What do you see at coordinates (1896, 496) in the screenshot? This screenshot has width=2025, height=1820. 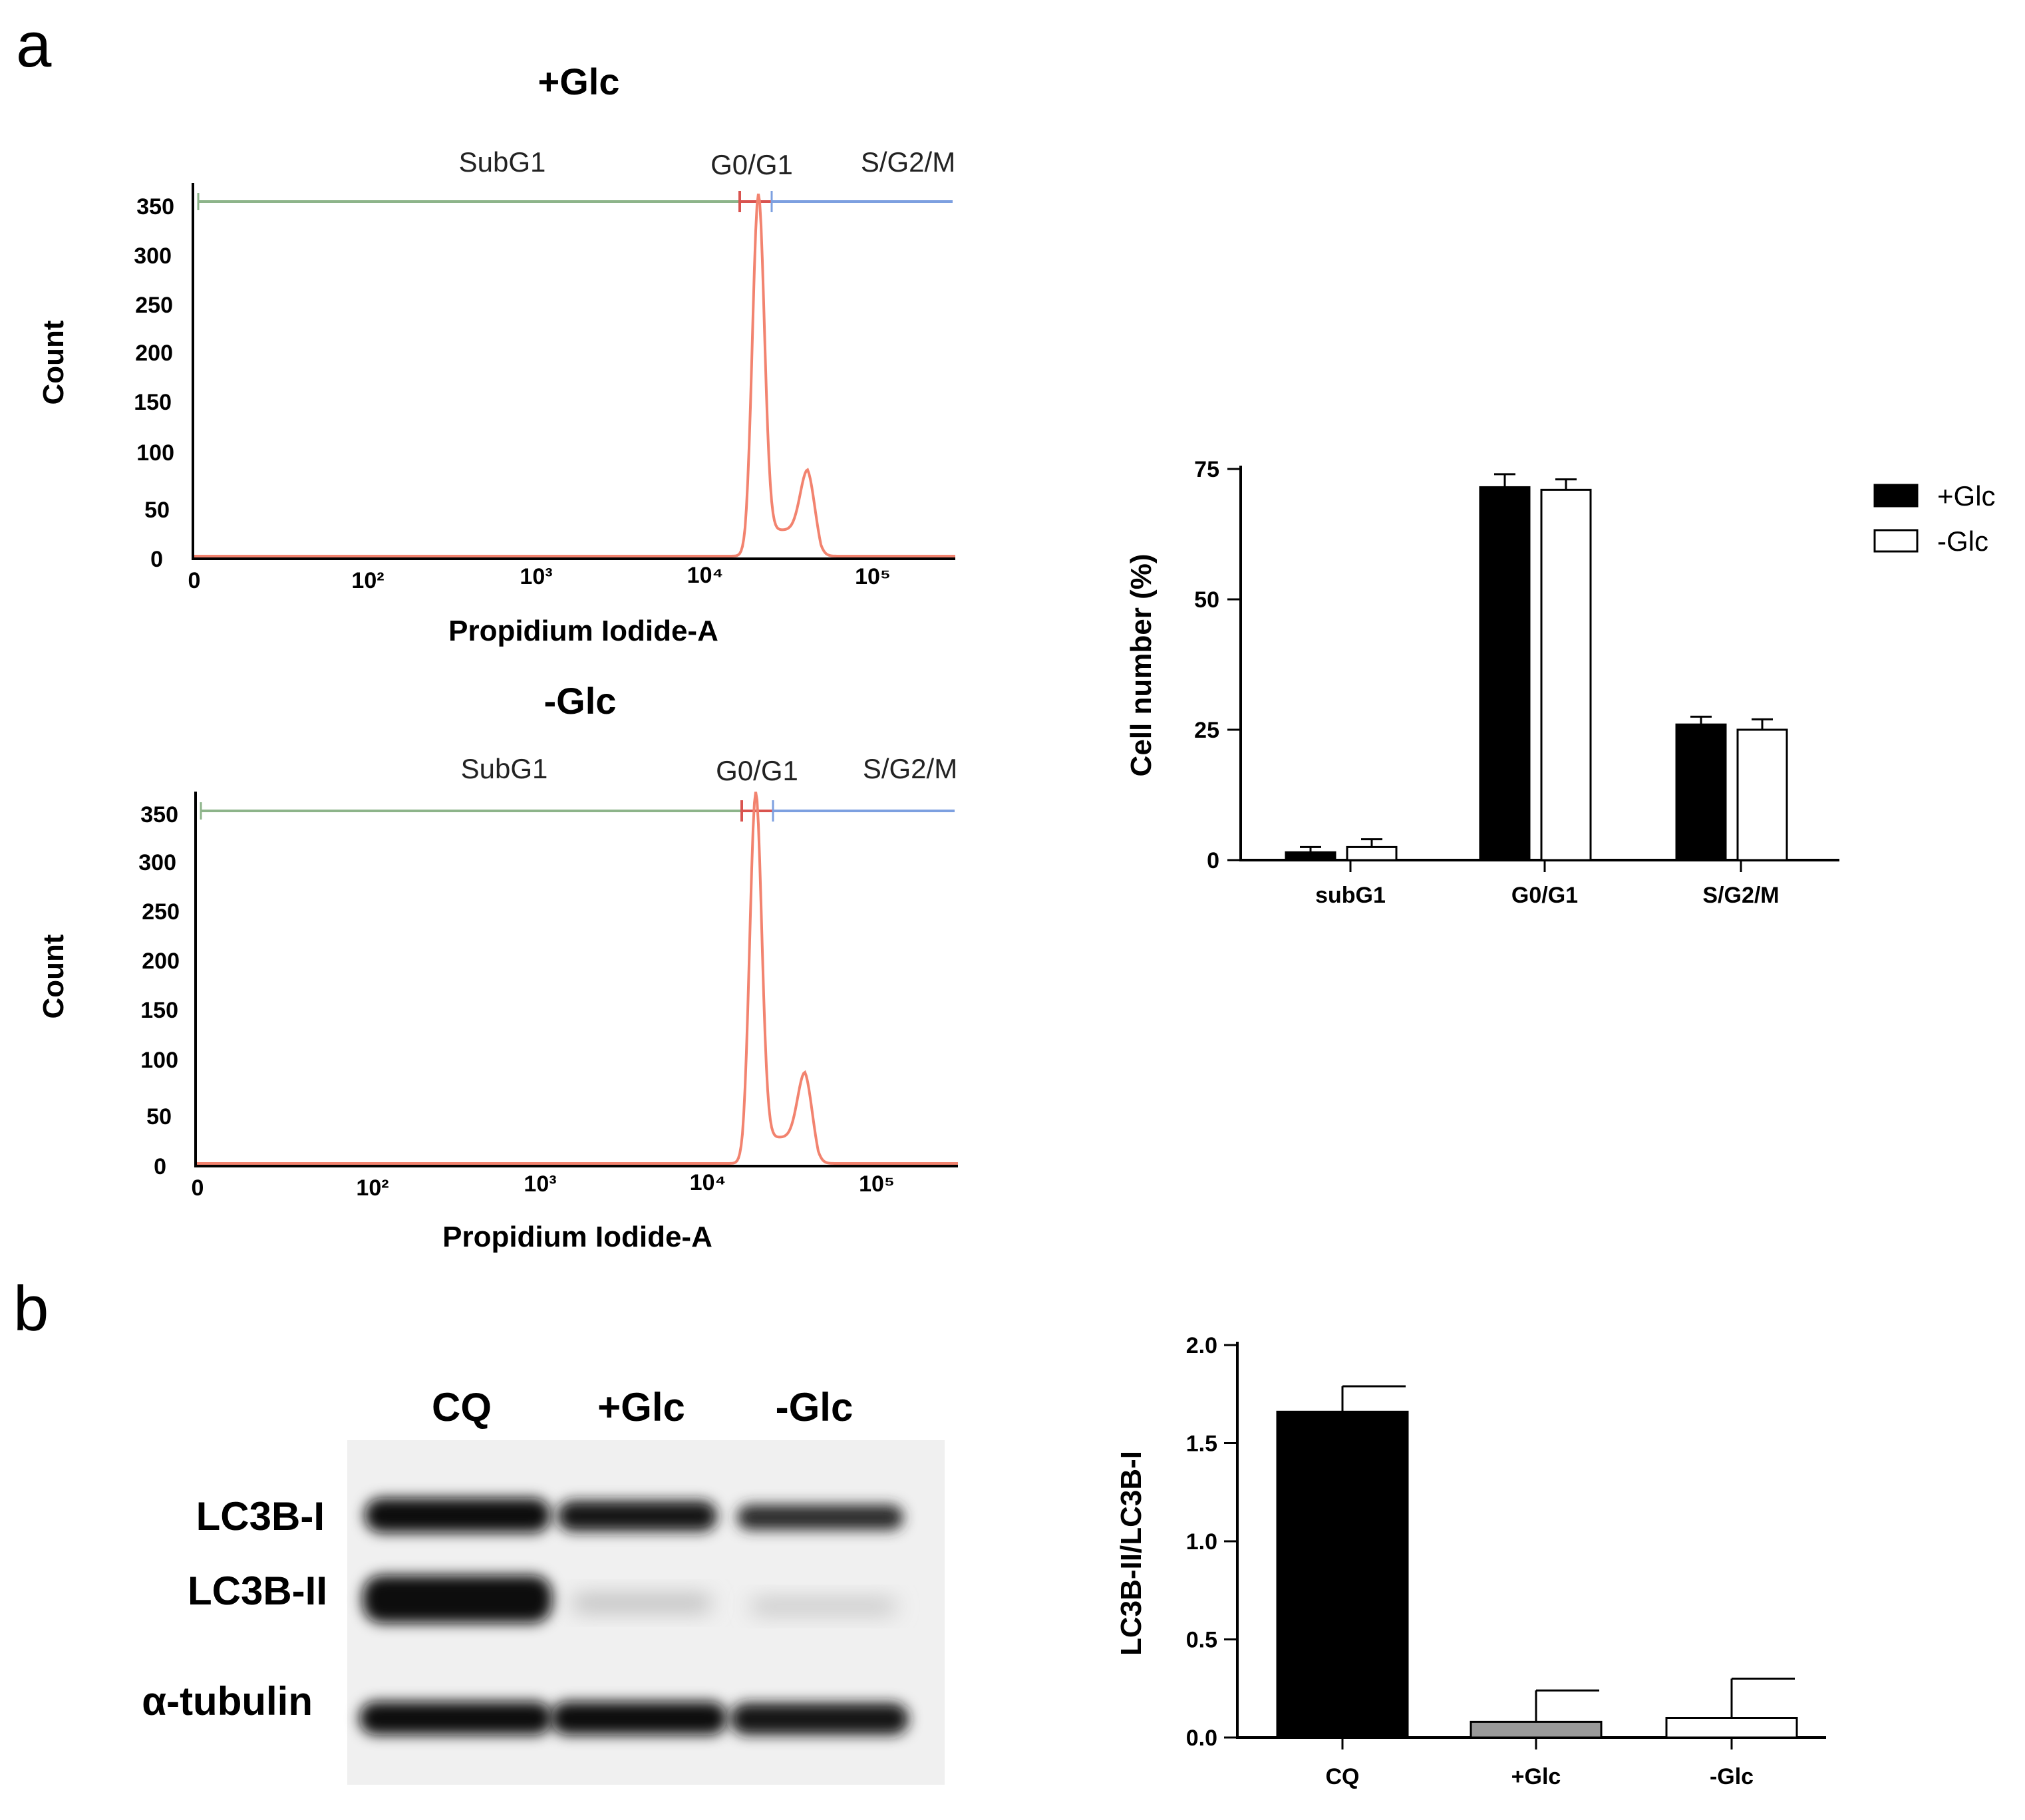 I see `legend-swatch-plus-glc` at bounding box center [1896, 496].